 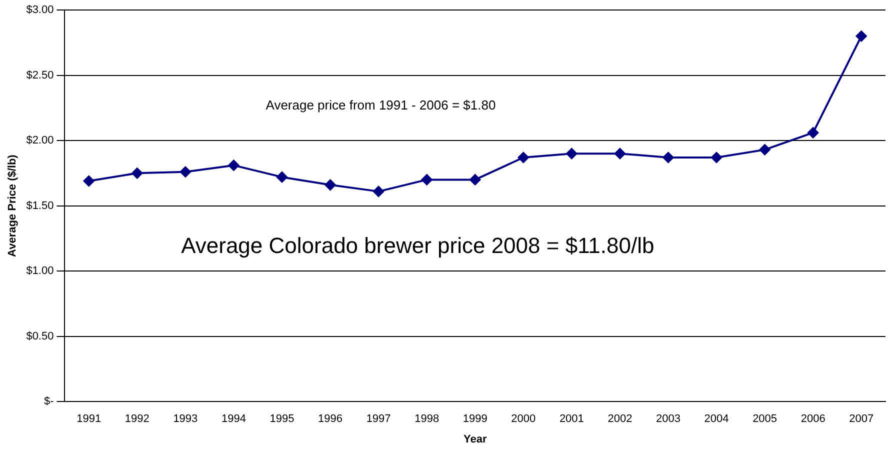 I want to click on x-tick-label: 2005, so click(x=765, y=419).